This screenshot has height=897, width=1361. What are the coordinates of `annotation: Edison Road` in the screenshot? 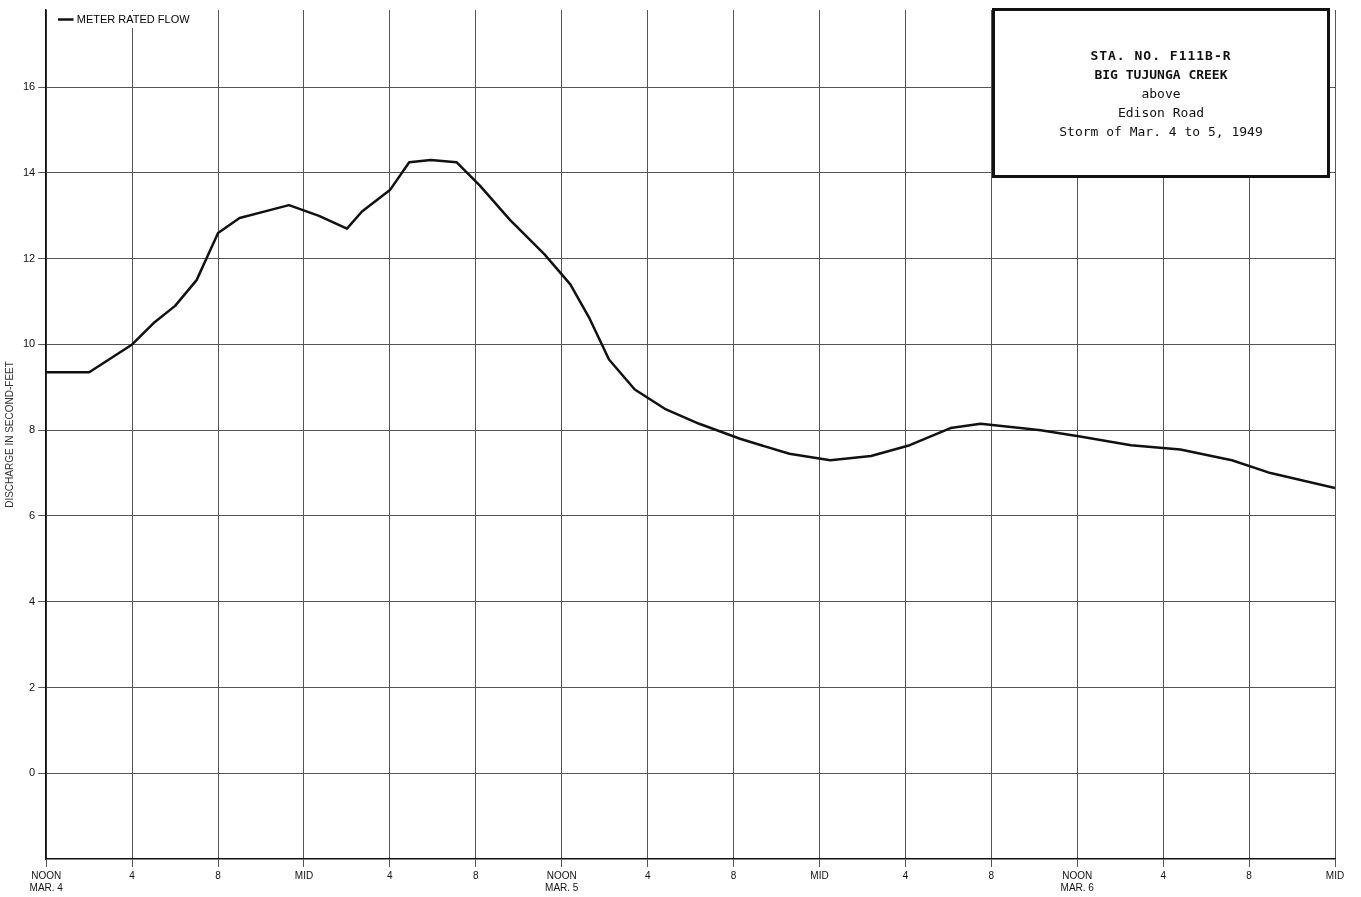 It's located at (1161, 112).